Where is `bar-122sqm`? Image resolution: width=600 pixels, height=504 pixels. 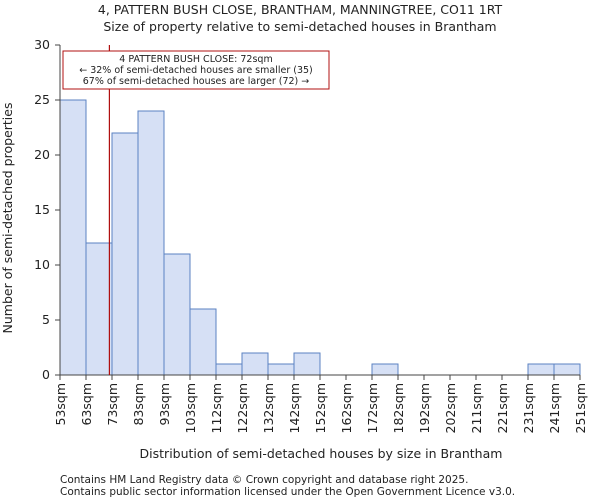 bar-122sqm is located at coordinates (255, 364).